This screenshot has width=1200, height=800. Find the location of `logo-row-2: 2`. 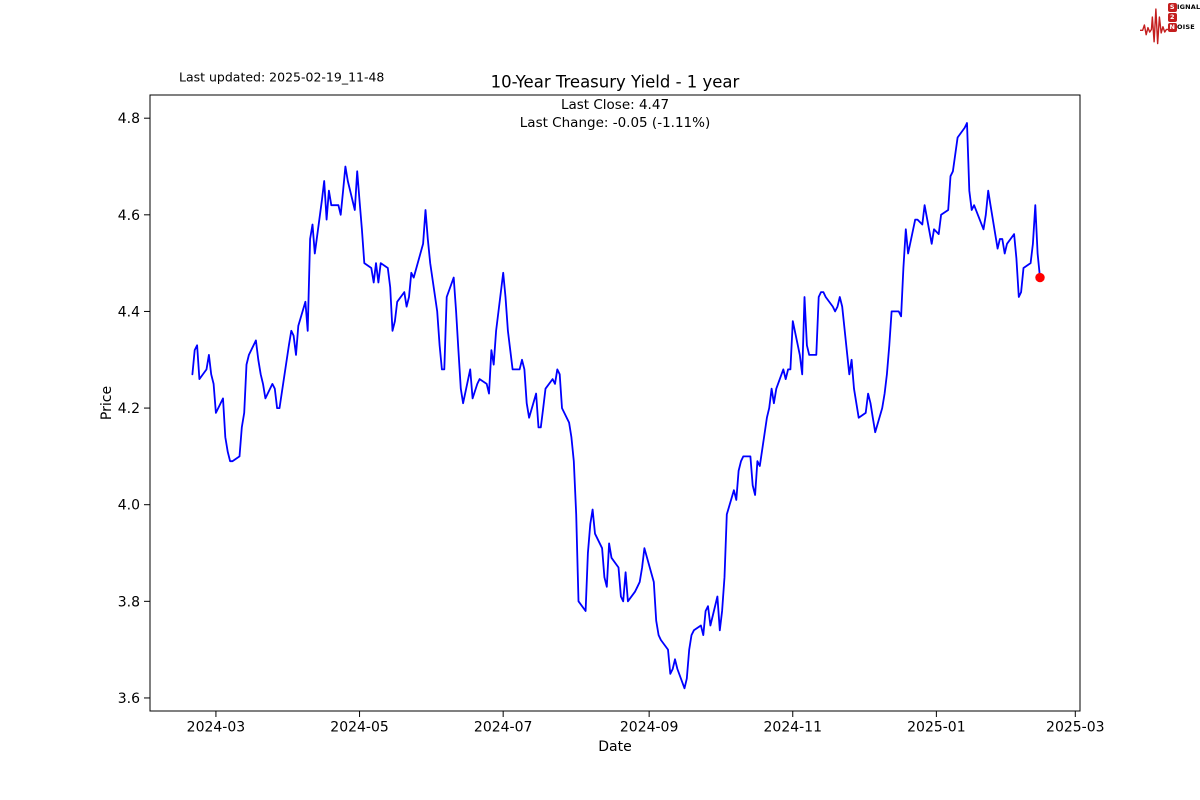

logo-row-2: 2 is located at coordinates (1184, 17).